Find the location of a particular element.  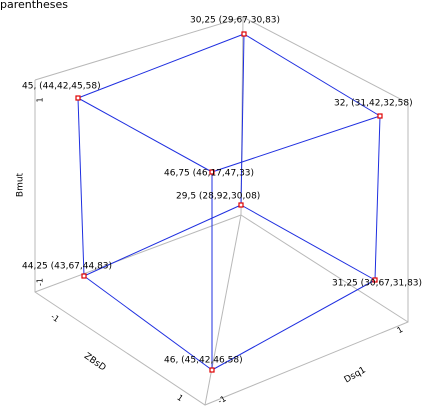

vertex-label: 30,25 (29,67,30,83) is located at coordinates (235, 21).